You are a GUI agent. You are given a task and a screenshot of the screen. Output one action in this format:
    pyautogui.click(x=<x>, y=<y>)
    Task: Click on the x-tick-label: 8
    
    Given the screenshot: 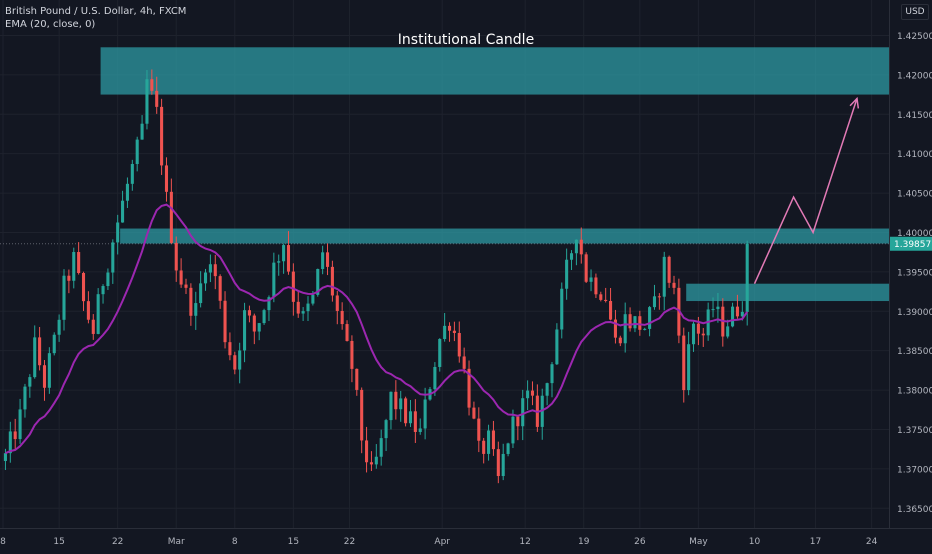 What is the action you would take?
    pyautogui.click(x=235, y=542)
    